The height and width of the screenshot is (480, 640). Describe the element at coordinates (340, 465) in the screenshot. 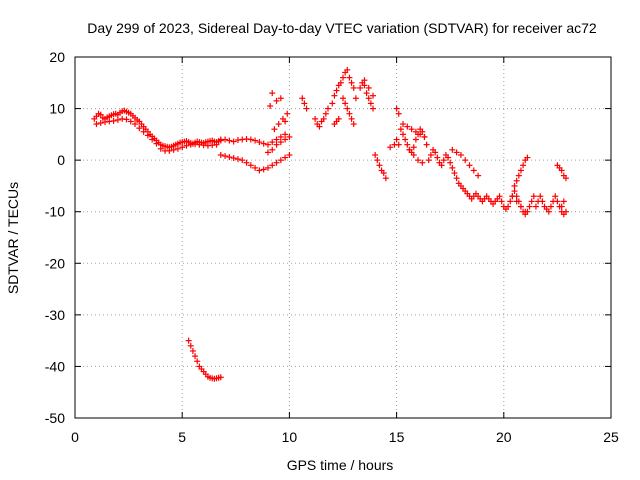

I see `x-axis-label: GPS time / hours` at that location.